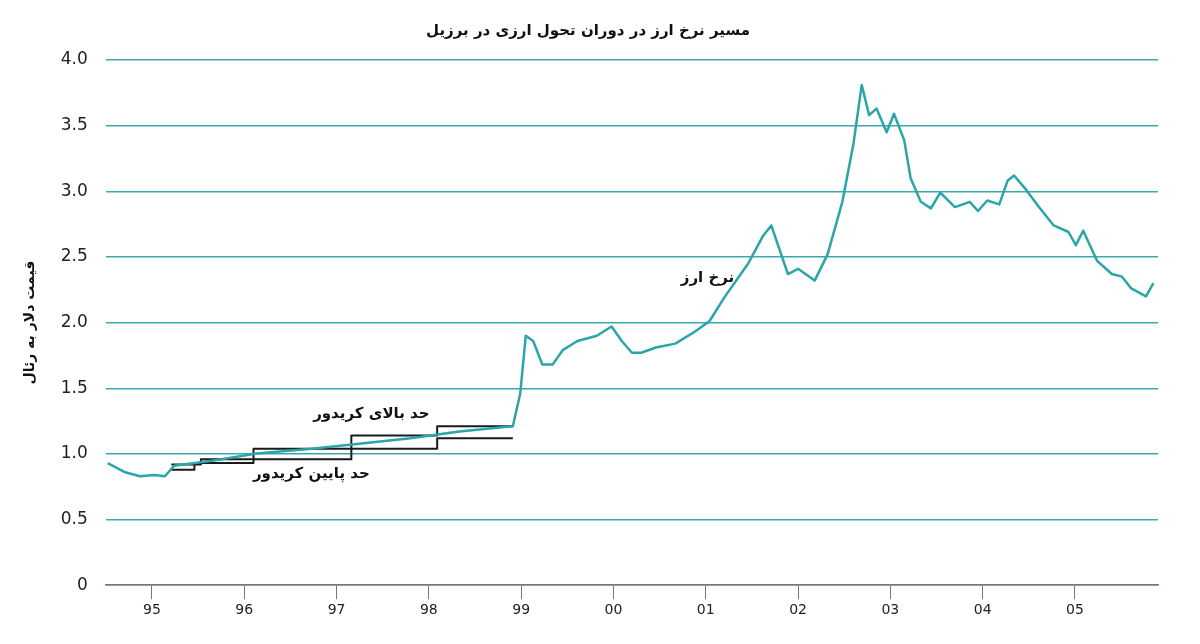  Describe the element at coordinates (1075, 609) in the screenshot. I see `x-tick-label: 05` at that location.